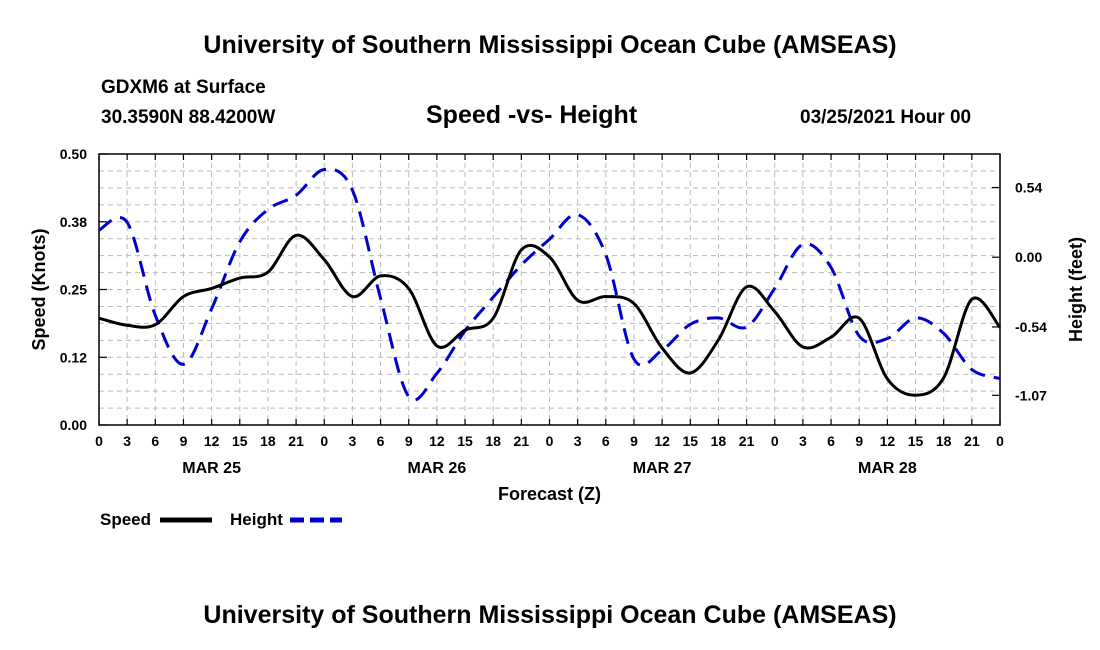 The height and width of the screenshot is (650, 1100). What do you see at coordinates (73, 357) in the screenshot?
I see `y-tick-label: 0.12` at bounding box center [73, 357].